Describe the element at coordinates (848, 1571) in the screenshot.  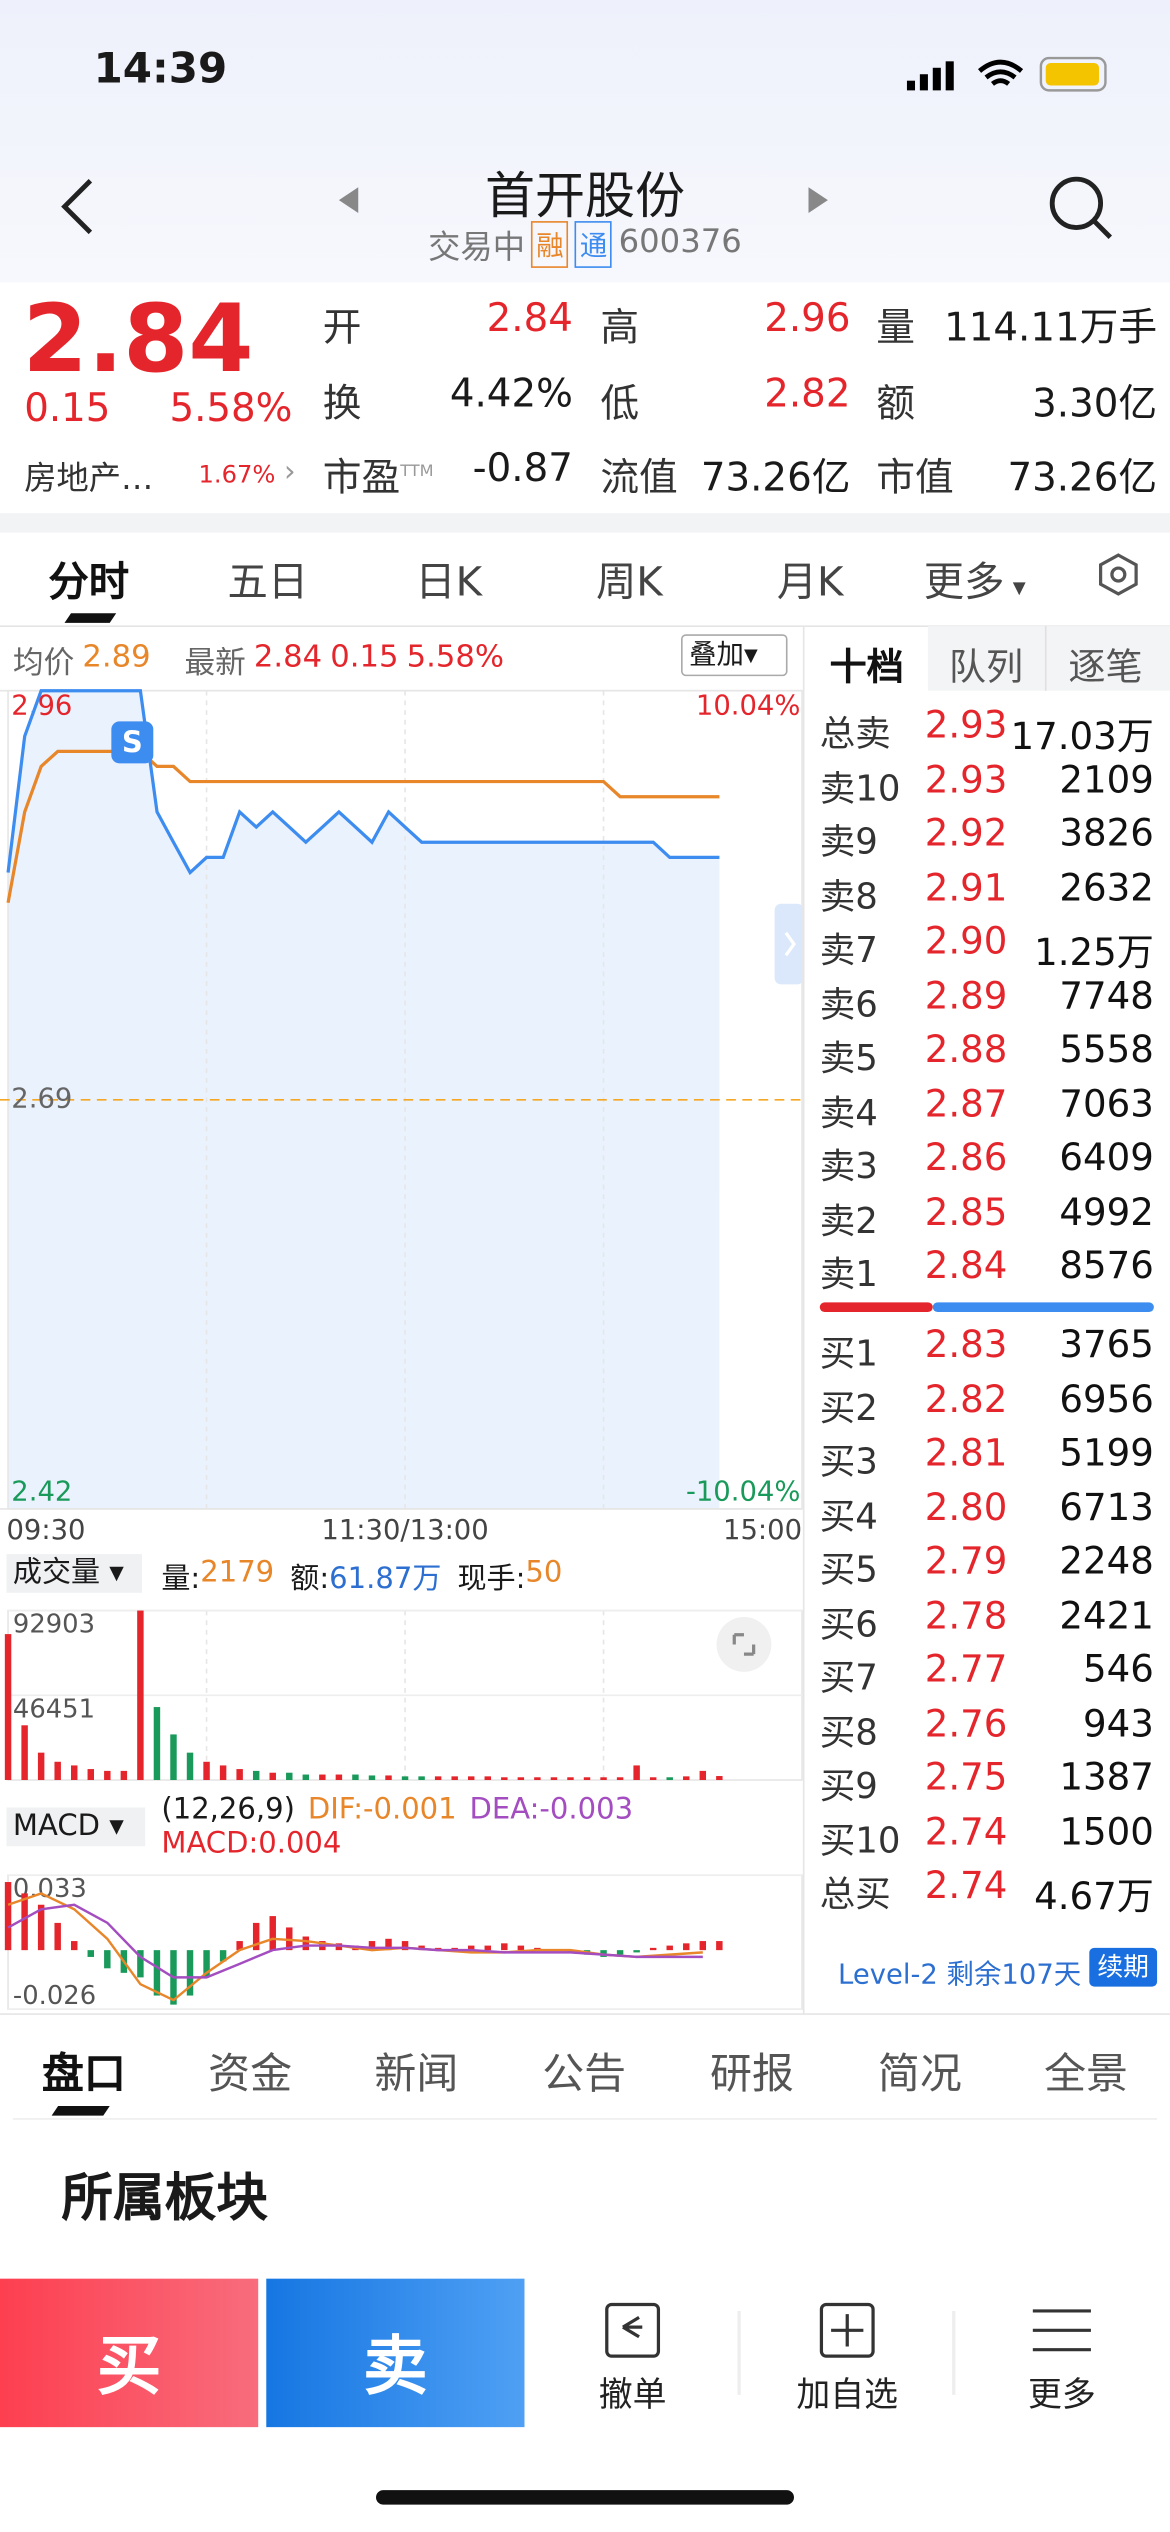
I see `ob-label: 买5` at that location.